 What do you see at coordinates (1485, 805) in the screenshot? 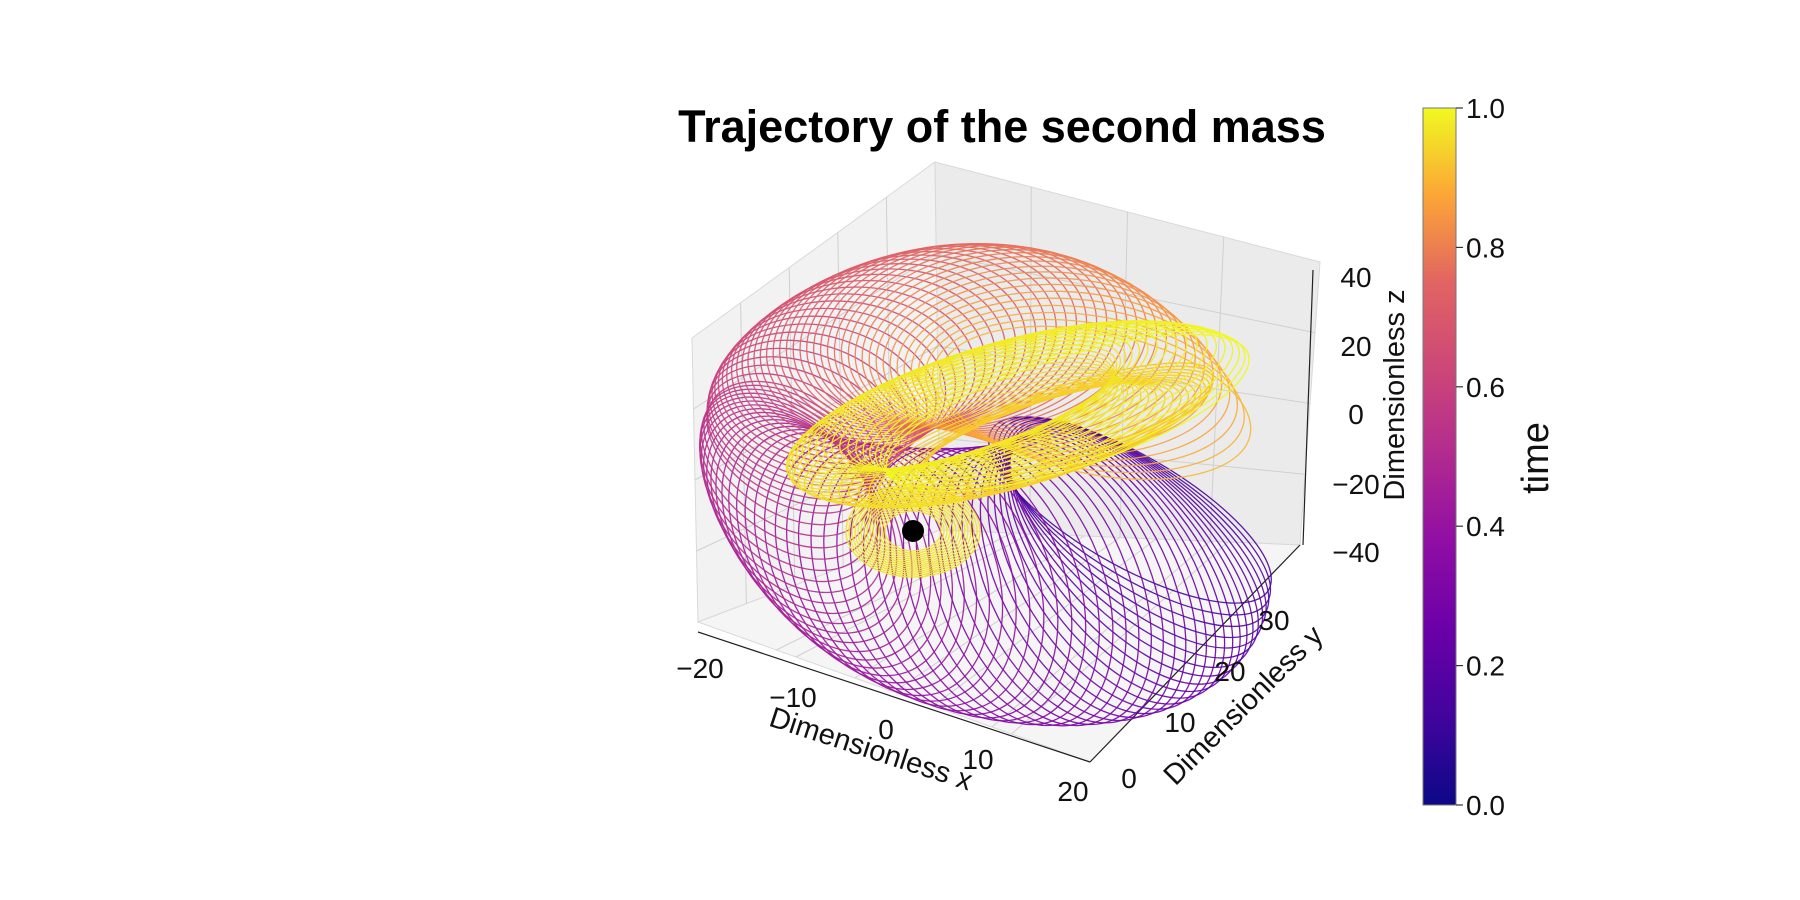
I see `colorbar-tick-label: 0.0` at bounding box center [1485, 805].